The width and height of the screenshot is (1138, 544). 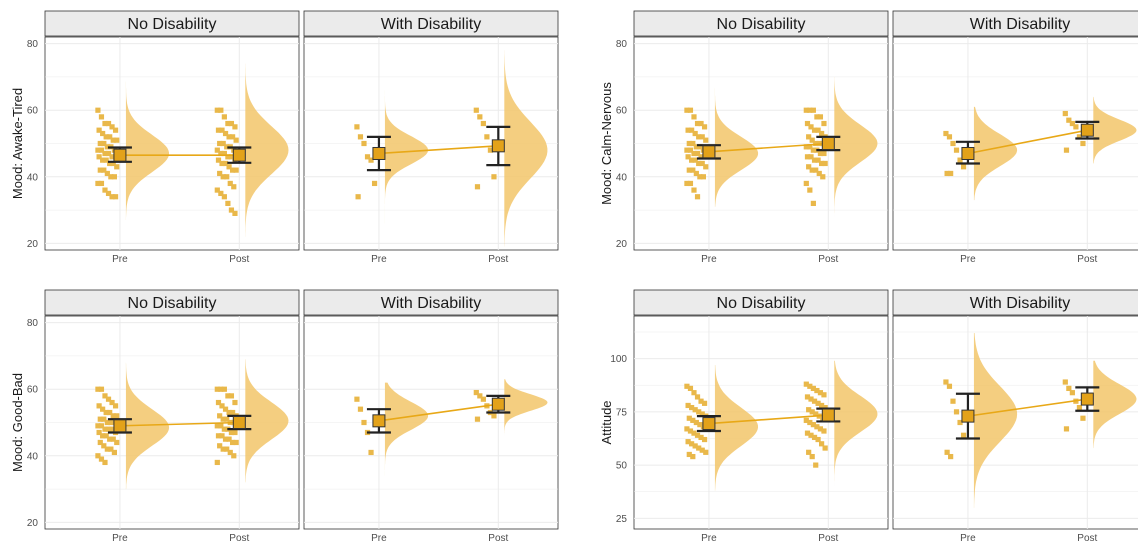 I want to click on y-axis-title: Mood: Calm-Nervous, so click(x=606, y=143).